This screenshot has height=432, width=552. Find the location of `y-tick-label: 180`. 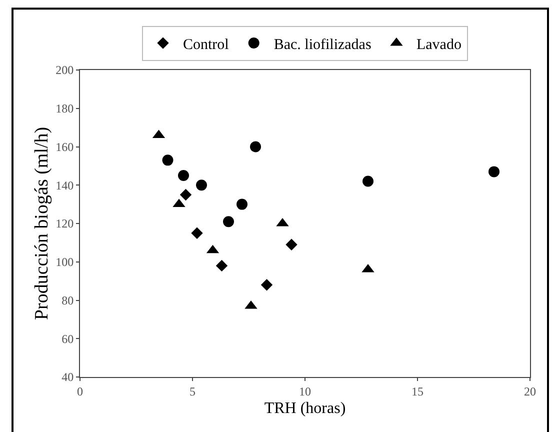

y-tick-label: 180 is located at coordinates (65, 109).